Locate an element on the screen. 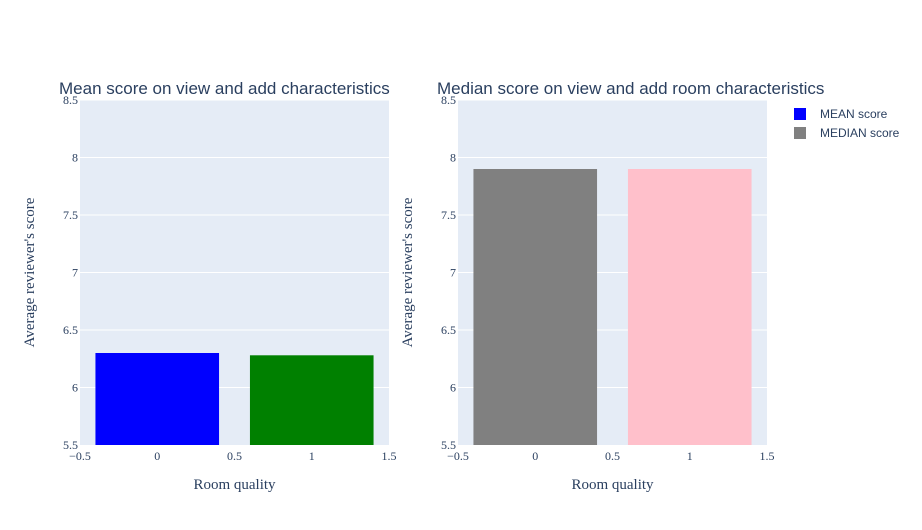  legend-label: MEDIAN score is located at coordinates (860, 133).